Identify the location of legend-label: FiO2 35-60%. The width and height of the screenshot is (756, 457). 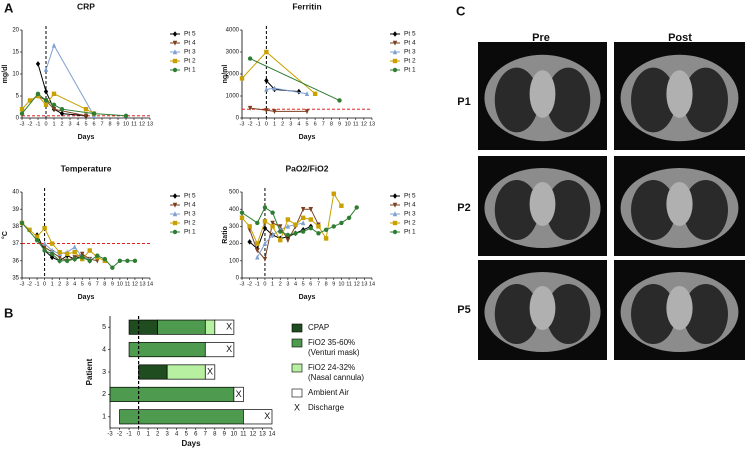
(331, 342).